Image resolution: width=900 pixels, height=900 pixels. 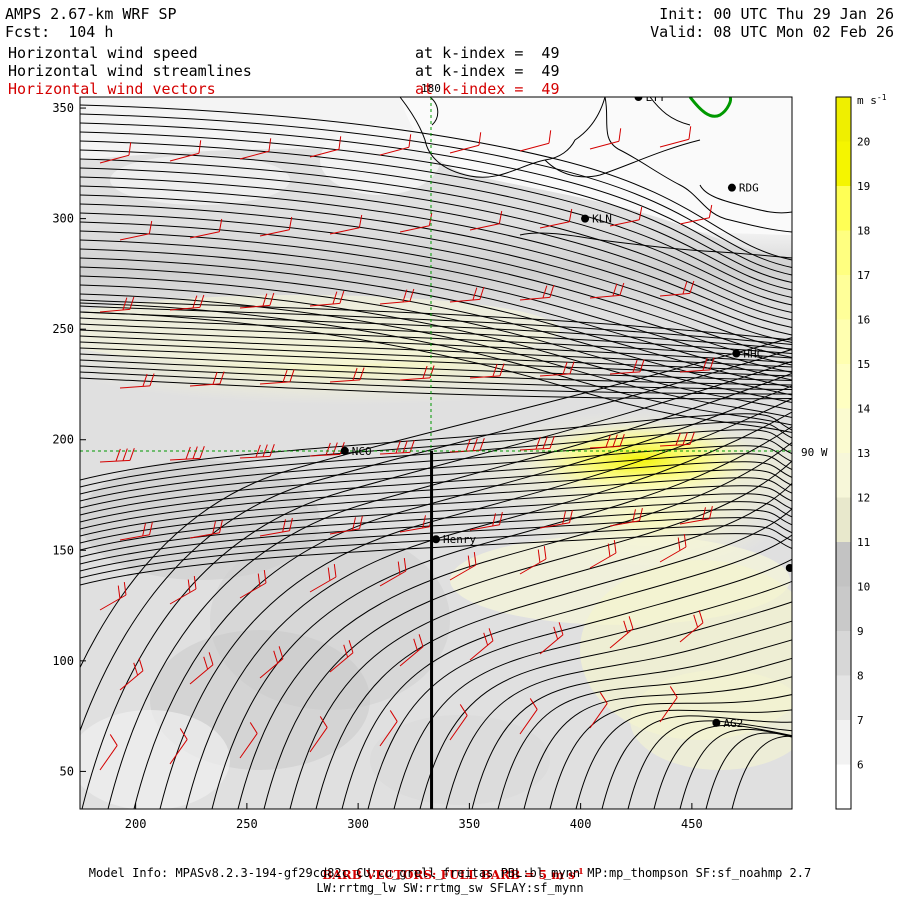 I want to click on colorbar-label: 12, so click(x=863, y=498).